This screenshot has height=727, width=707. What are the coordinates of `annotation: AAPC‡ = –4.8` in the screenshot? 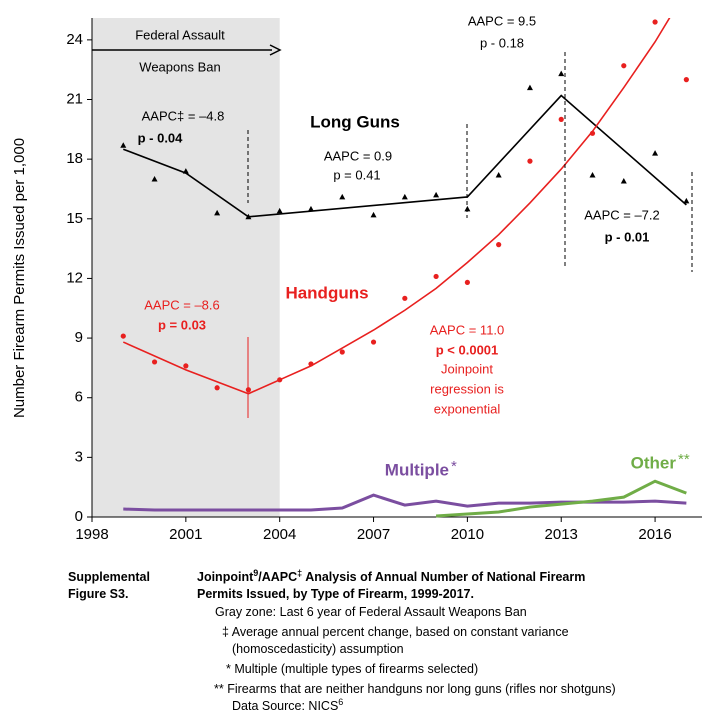 It's located at (183, 115).